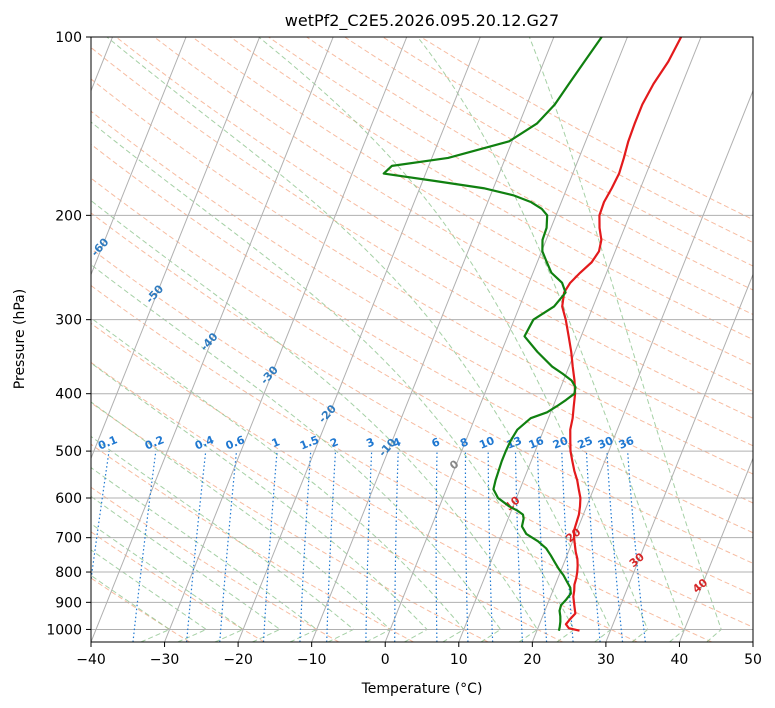 The height and width of the screenshot is (708, 775). What do you see at coordinates (532, 660) in the screenshot?
I see `x-tick-label: 20` at bounding box center [532, 660].